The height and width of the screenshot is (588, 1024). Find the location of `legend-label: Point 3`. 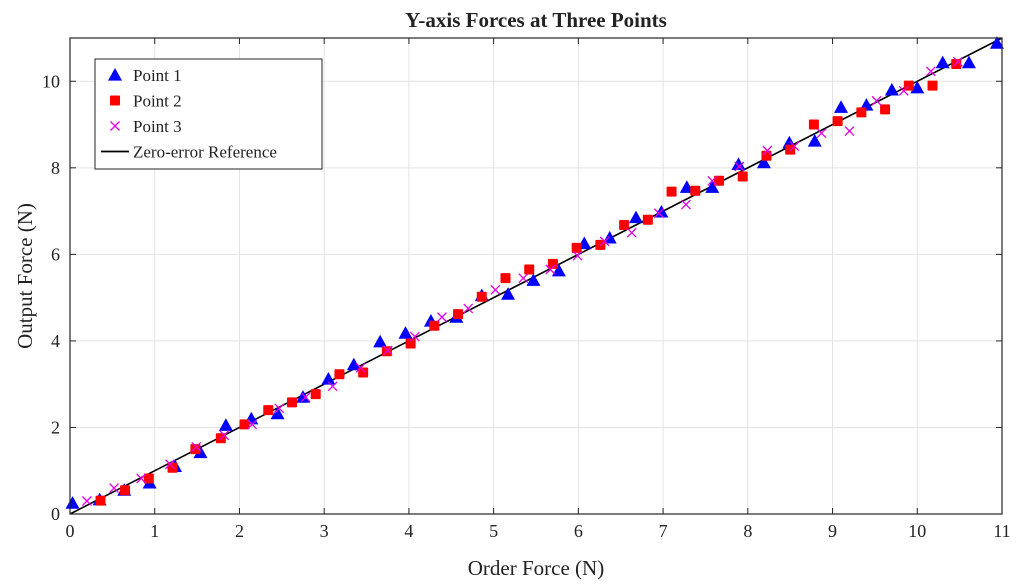

legend-label: Point 3 is located at coordinates (157, 126).